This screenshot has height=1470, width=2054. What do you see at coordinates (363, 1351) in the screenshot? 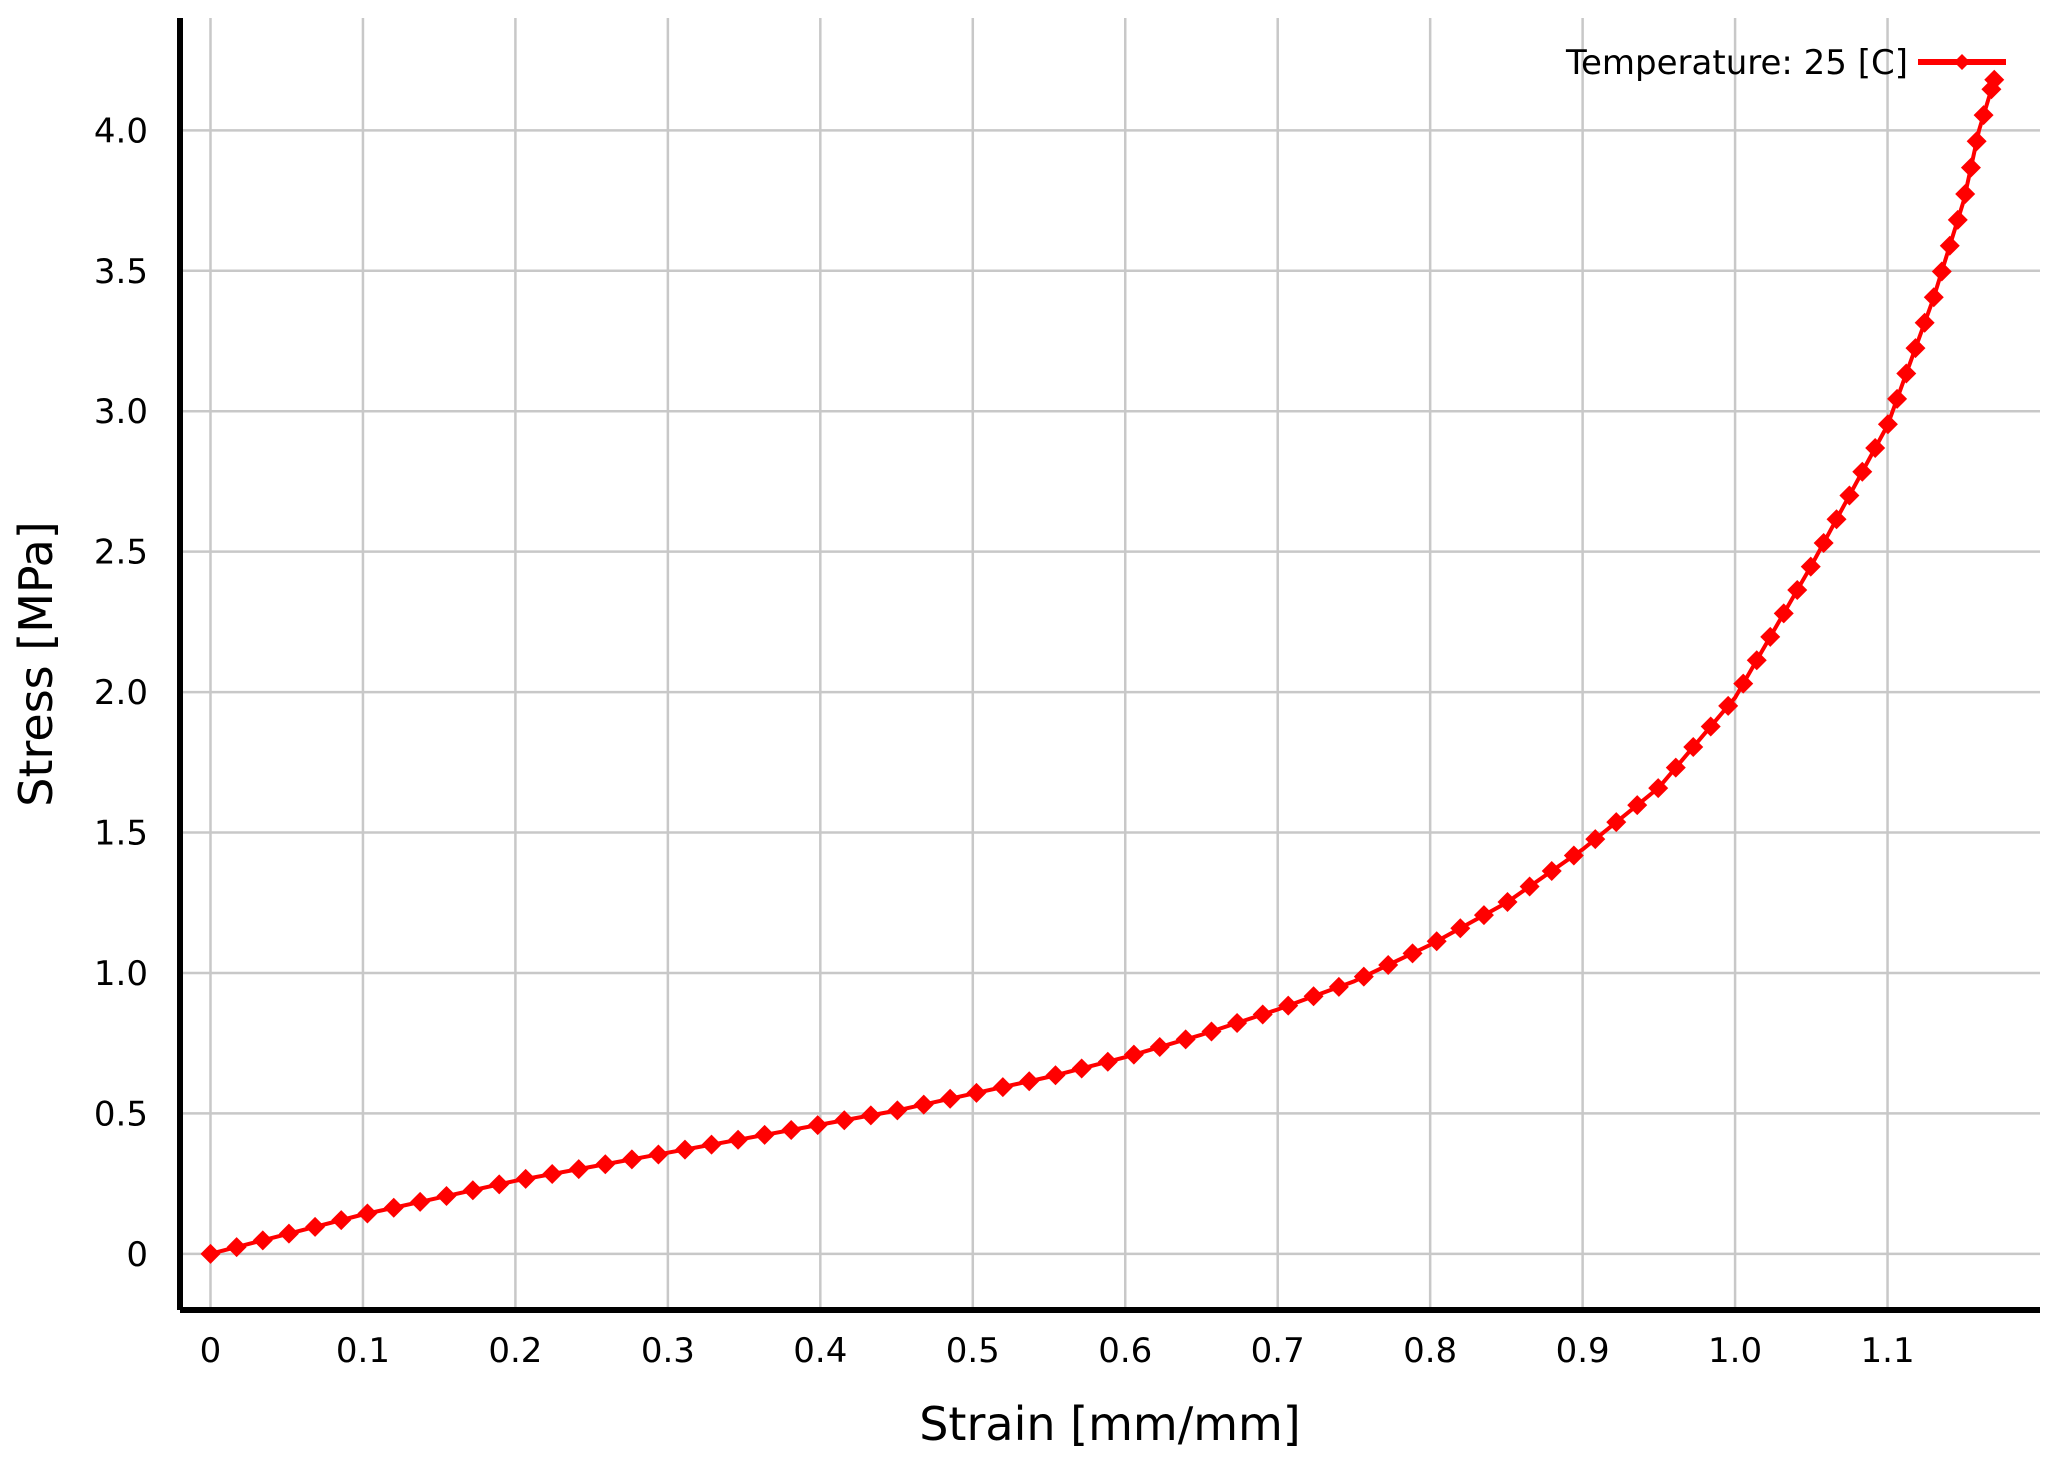
I see `x-tick-label: 0.1` at bounding box center [363, 1351].